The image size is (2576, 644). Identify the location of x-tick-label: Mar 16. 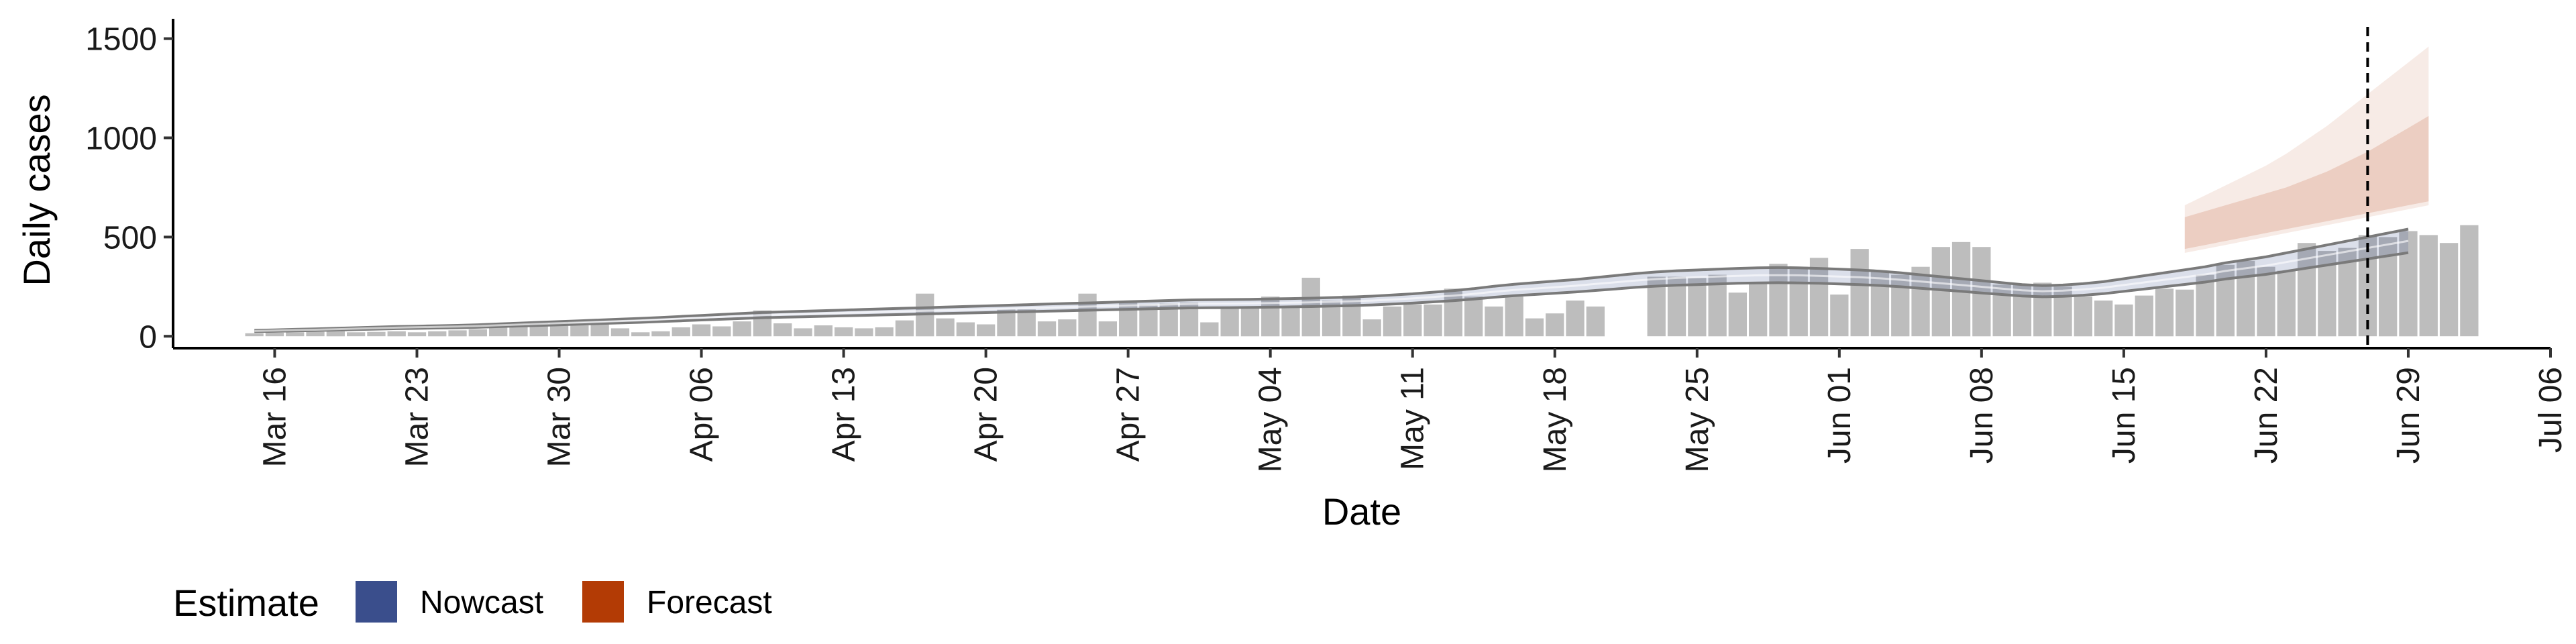
(274, 417).